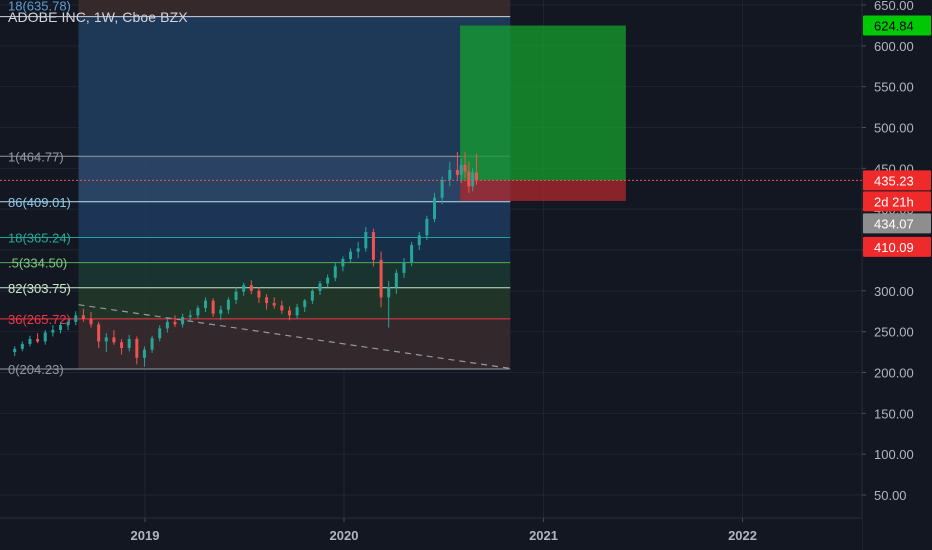  Describe the element at coordinates (894, 291) in the screenshot. I see `y-tick-label: 300.00` at that location.